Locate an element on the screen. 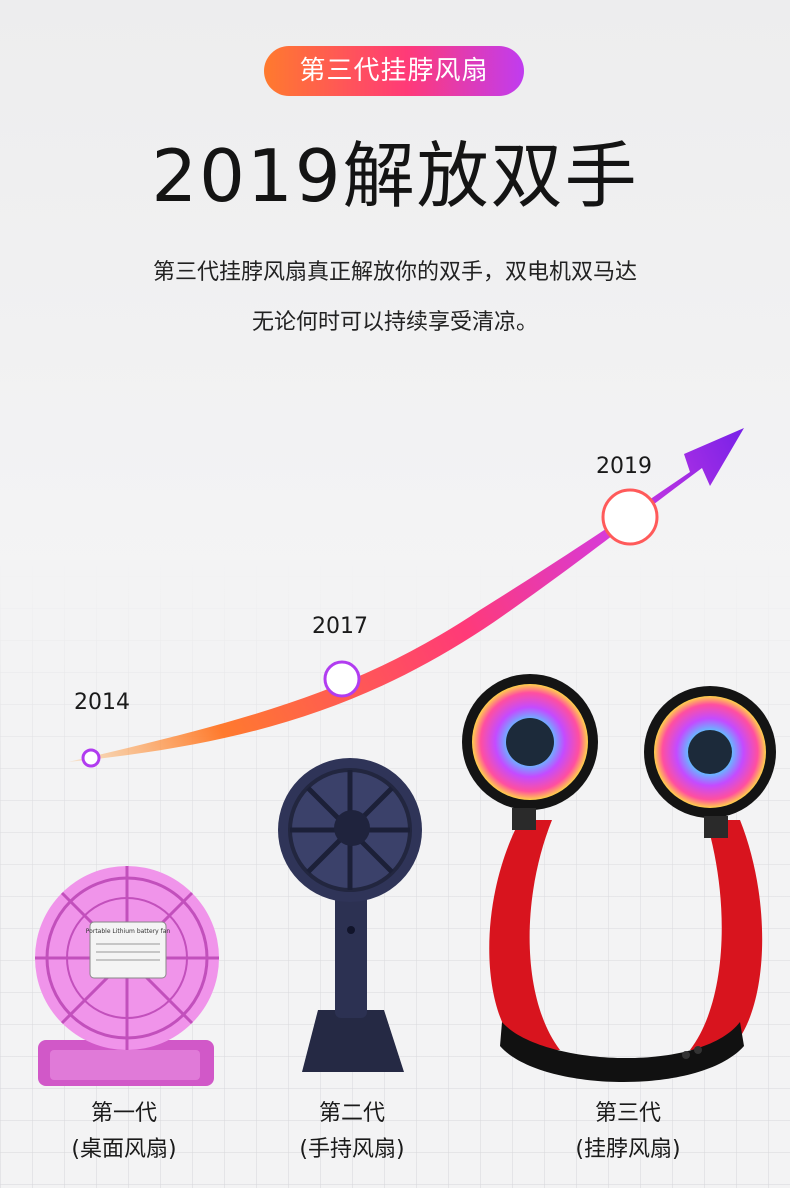 This screenshot has width=790, height=1188. product-caption-2: 第二代 (手持风扇) is located at coordinates (352, 1132).